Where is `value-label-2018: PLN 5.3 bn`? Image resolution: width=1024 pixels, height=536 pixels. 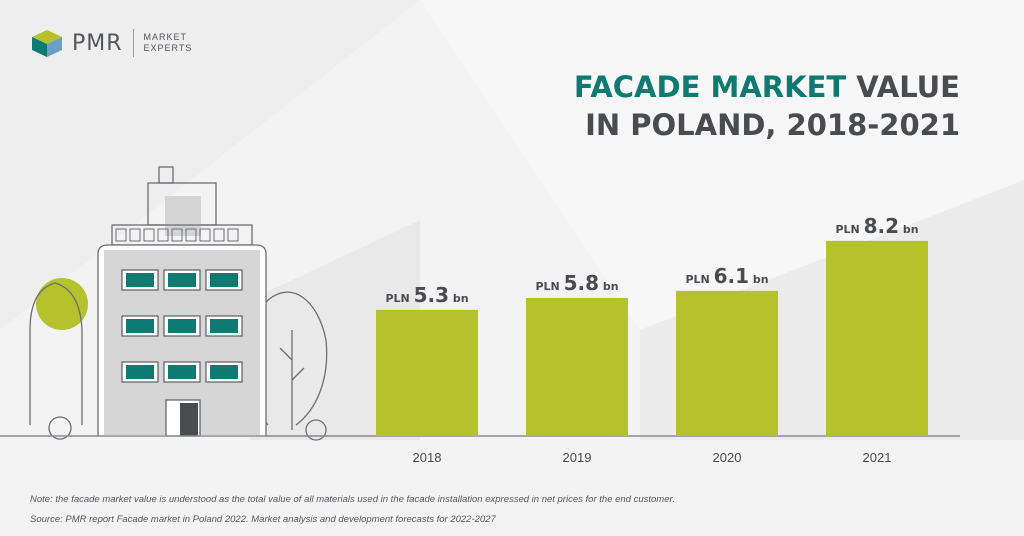 value-label-2018: PLN 5.3 bn is located at coordinates (426, 295).